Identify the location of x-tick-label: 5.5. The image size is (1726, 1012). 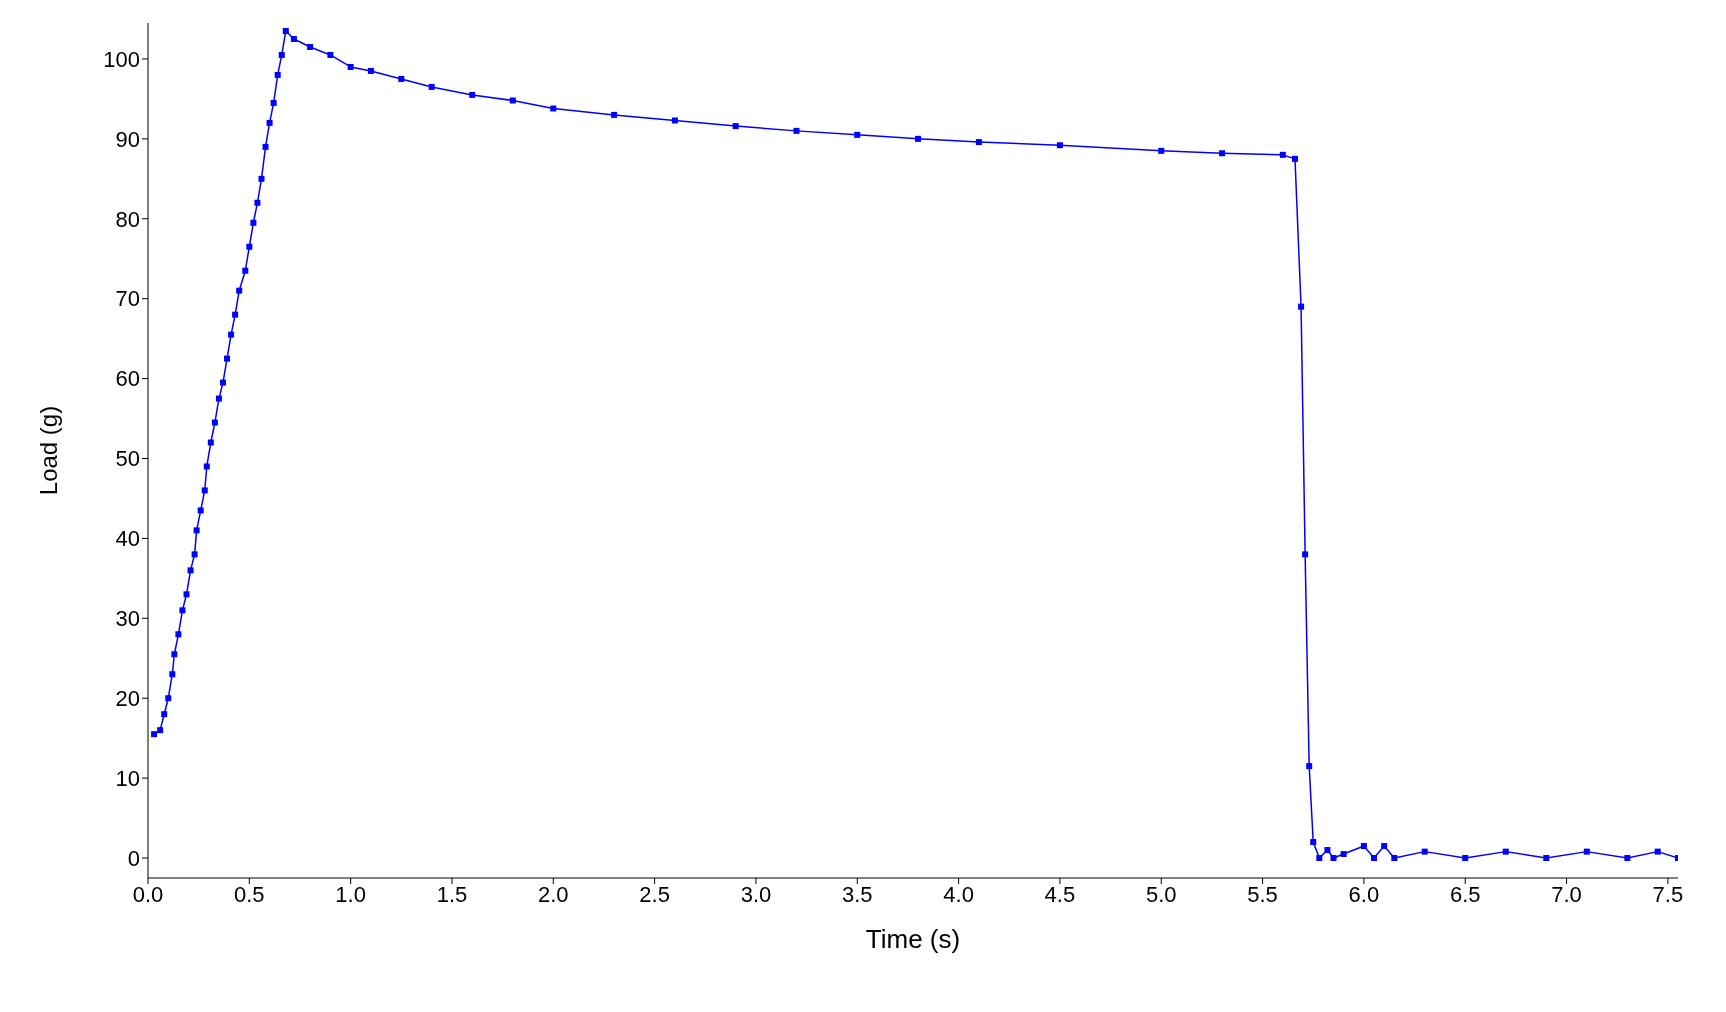
(1262, 894).